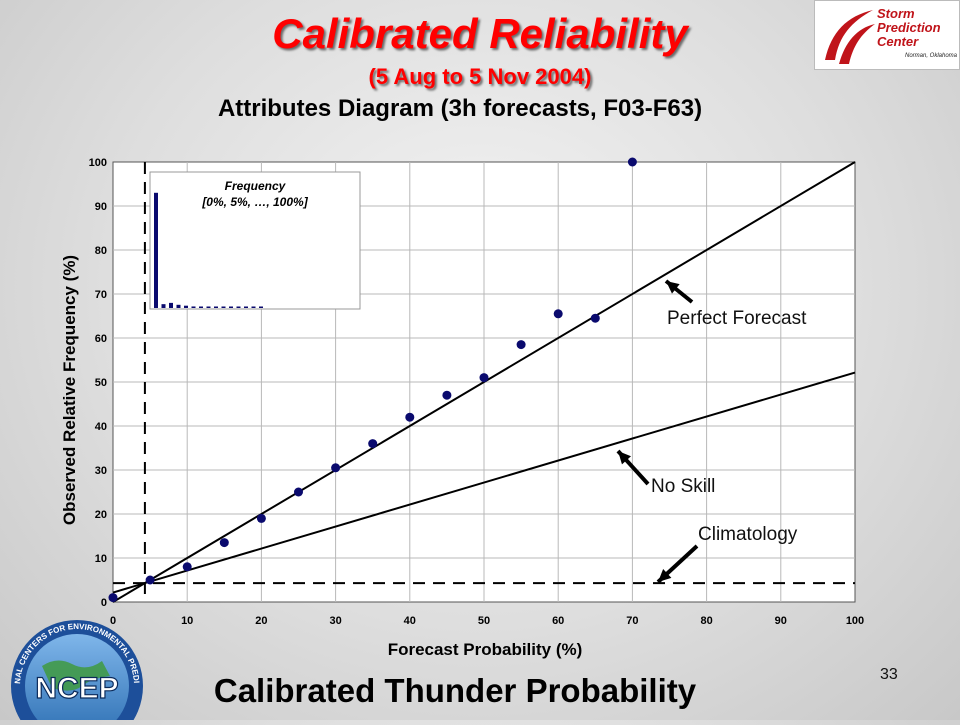  I want to click on x-tick-label: 50, so click(484, 621).